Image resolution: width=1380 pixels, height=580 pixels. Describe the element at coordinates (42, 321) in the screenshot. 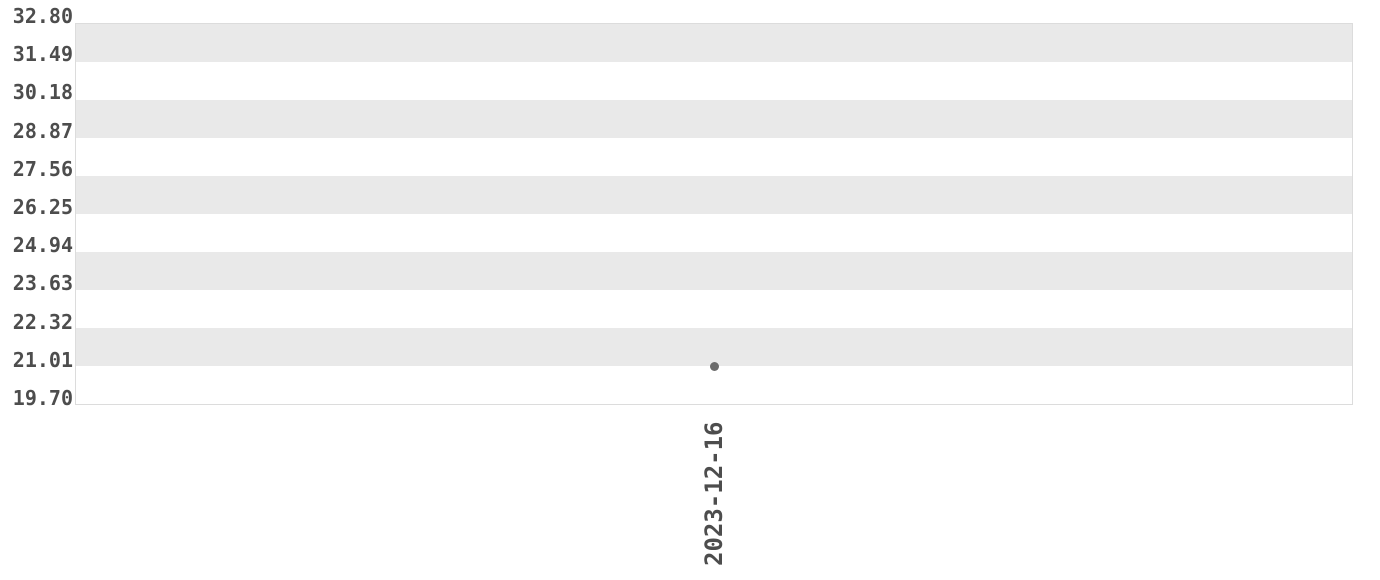

I see `y-tick-label: 22.32` at that location.